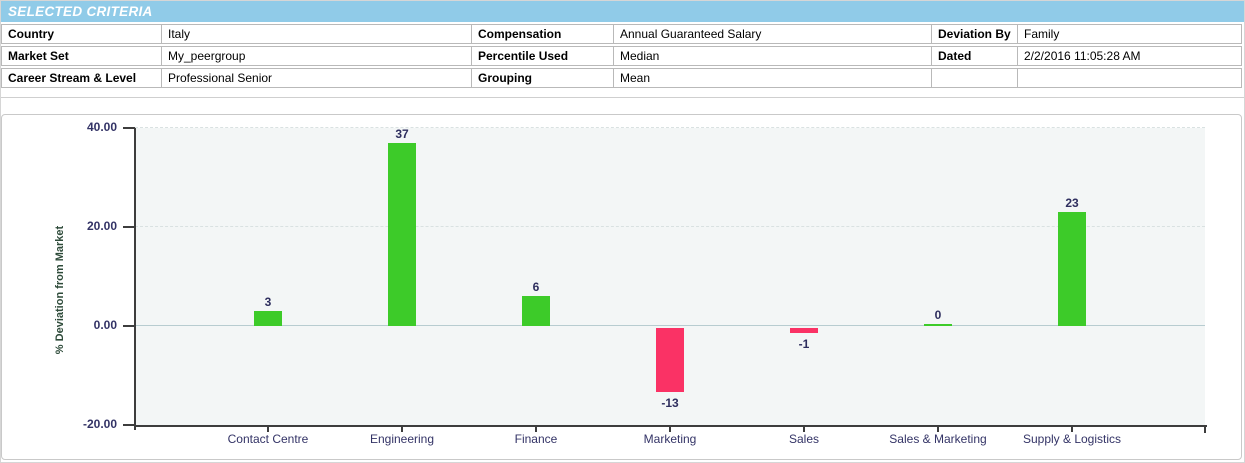 The height and width of the screenshot is (463, 1245). Describe the element at coordinates (938, 315) in the screenshot. I see `bar-value-label: 0` at that location.